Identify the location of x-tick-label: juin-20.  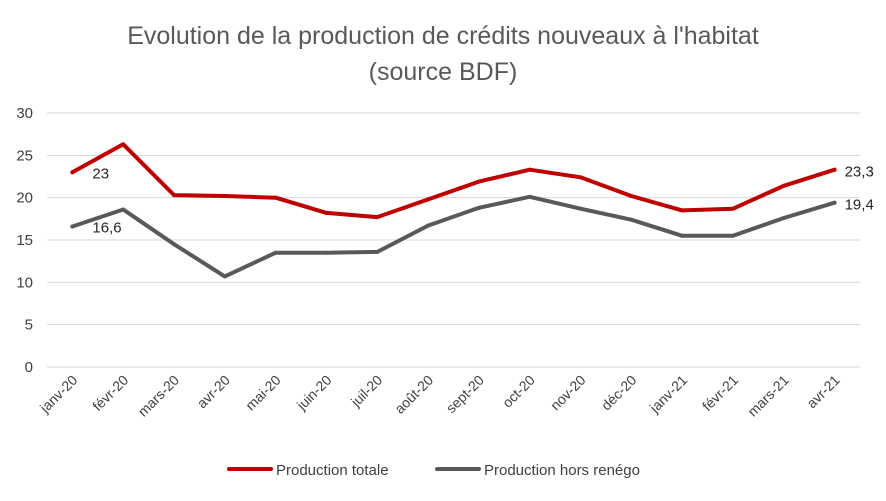
(314, 393).